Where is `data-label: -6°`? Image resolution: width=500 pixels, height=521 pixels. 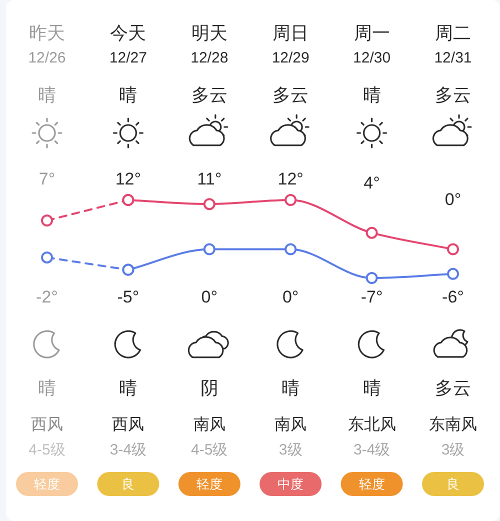 data-label: -6° is located at coordinates (453, 297).